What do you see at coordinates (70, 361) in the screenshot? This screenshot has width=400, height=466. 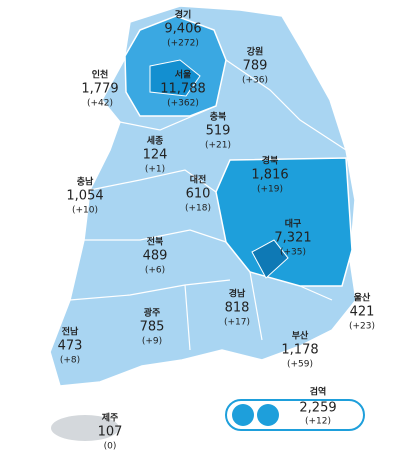 I see `region-change: (+8)` at bounding box center [70, 361].